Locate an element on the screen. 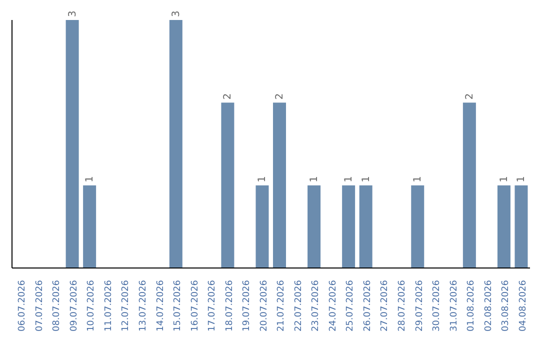 This screenshot has height=340, width=540. x-tick-label: 27.07.2026 is located at coordinates (385, 306).